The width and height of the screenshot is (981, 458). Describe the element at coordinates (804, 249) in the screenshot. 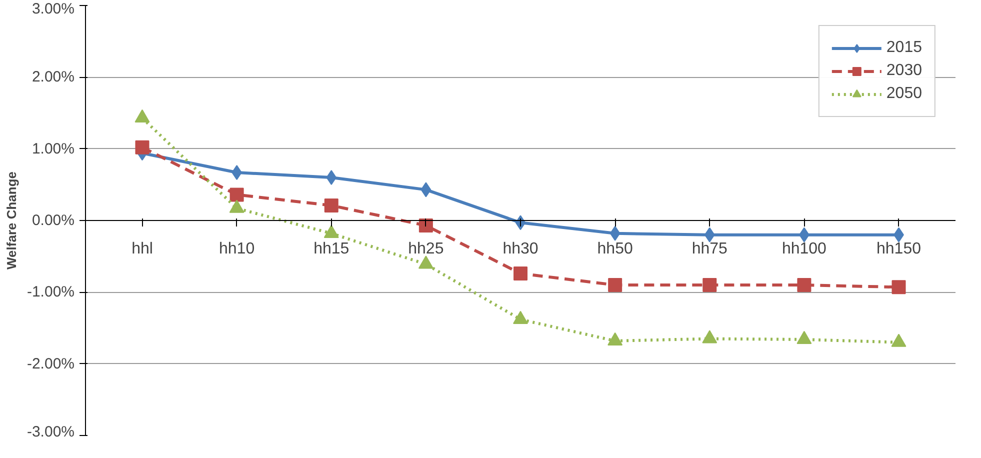

I see `x-tick-label: hh100` at that location.